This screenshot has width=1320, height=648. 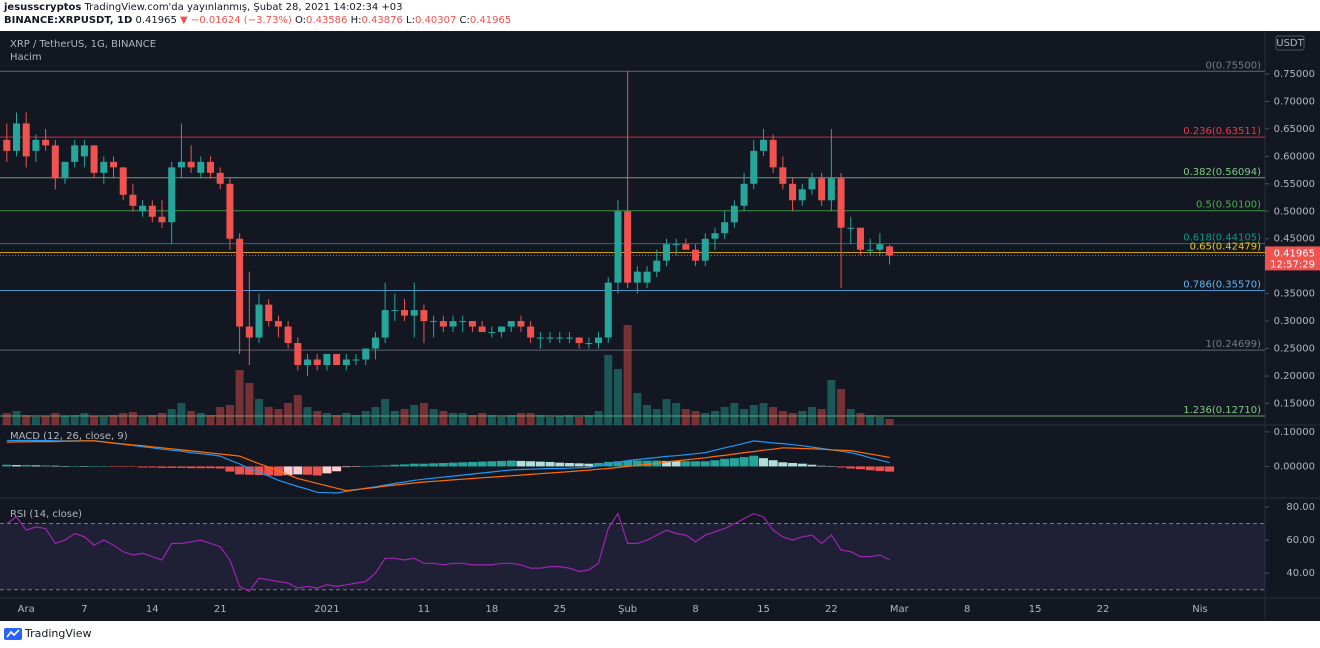 I want to click on y-tick-label: 0.50000, so click(x=1294, y=211).